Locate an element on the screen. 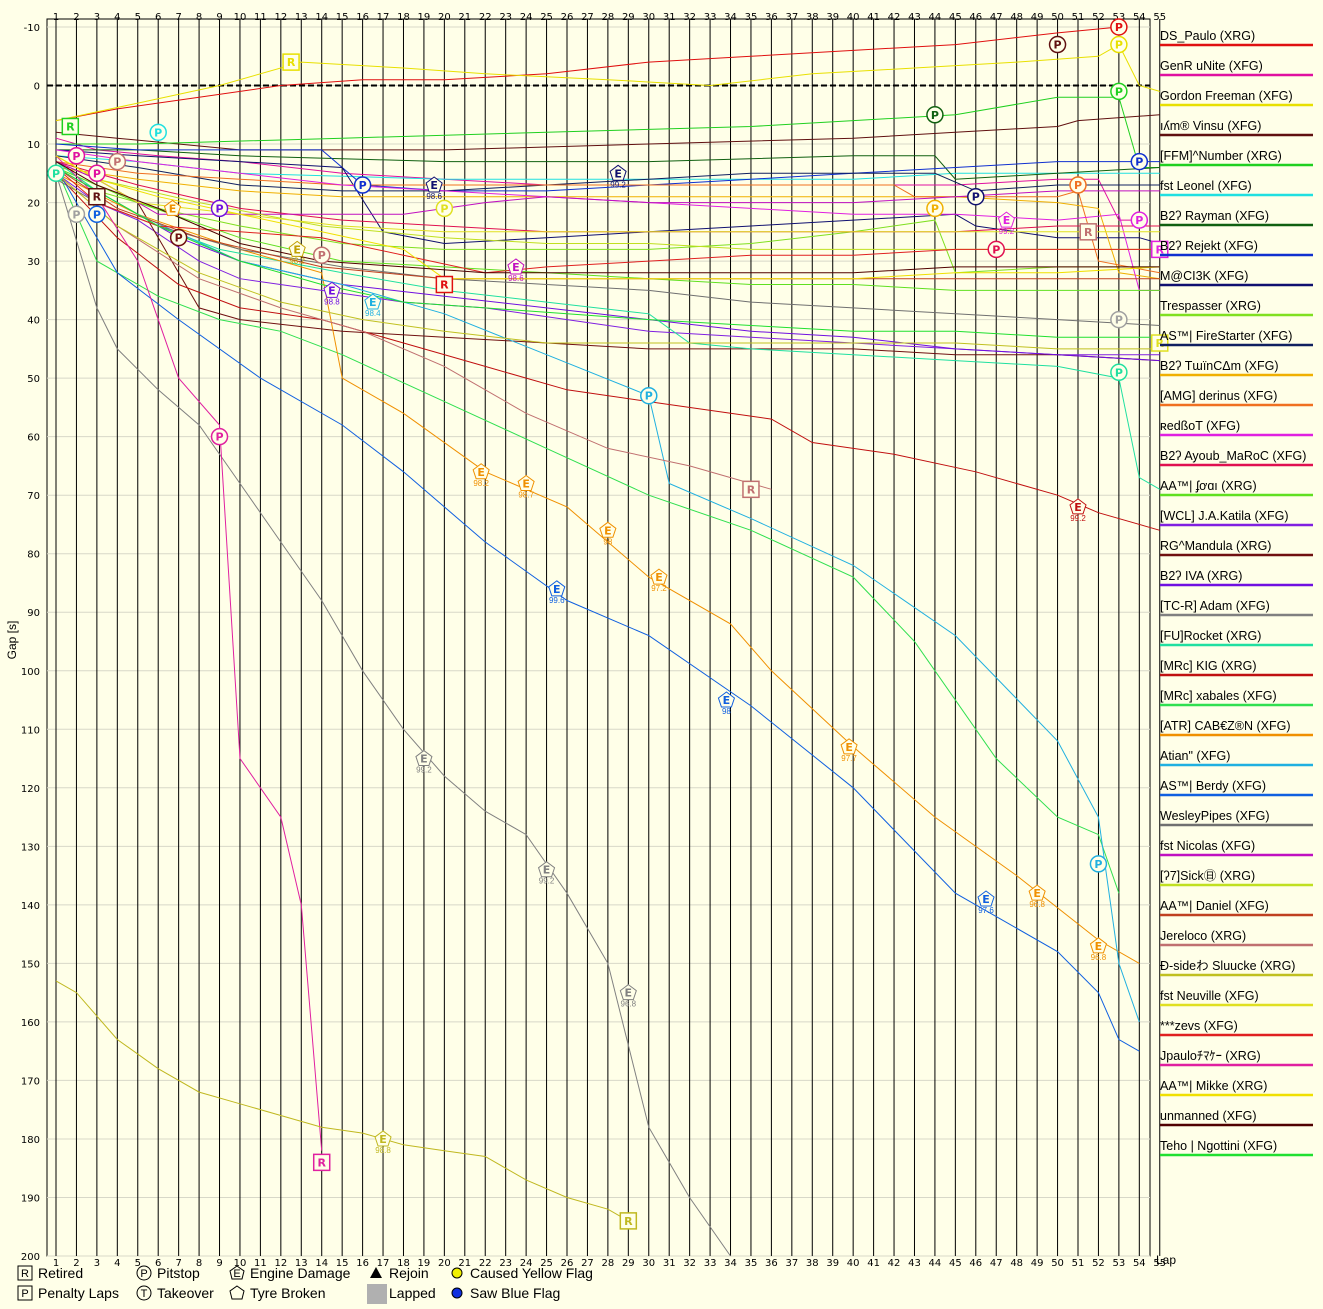  legend-entry-6: B2ʔ Rayman (XFG) is located at coordinates (1214, 216).